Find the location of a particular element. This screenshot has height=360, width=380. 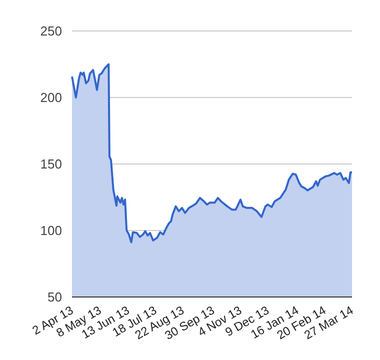

y-tick-label: 50 is located at coordinates (55, 297).